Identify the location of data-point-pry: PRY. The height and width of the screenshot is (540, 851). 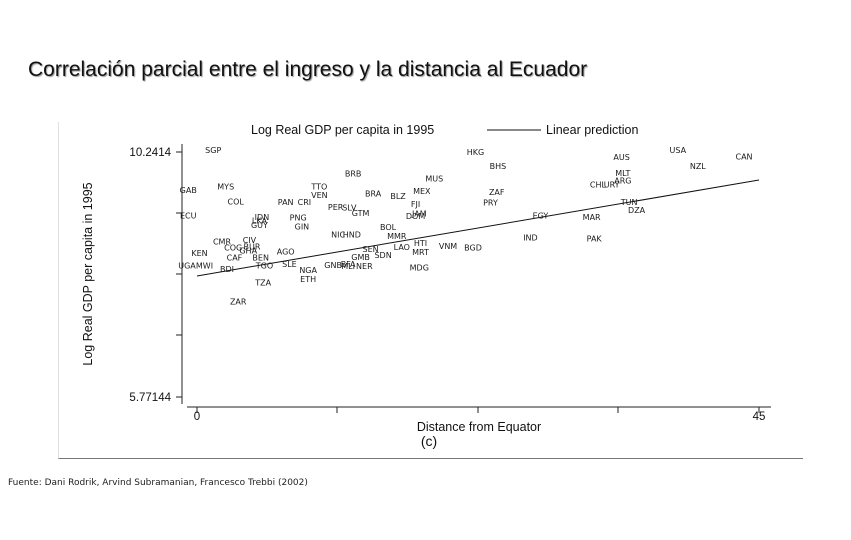
(490, 203).